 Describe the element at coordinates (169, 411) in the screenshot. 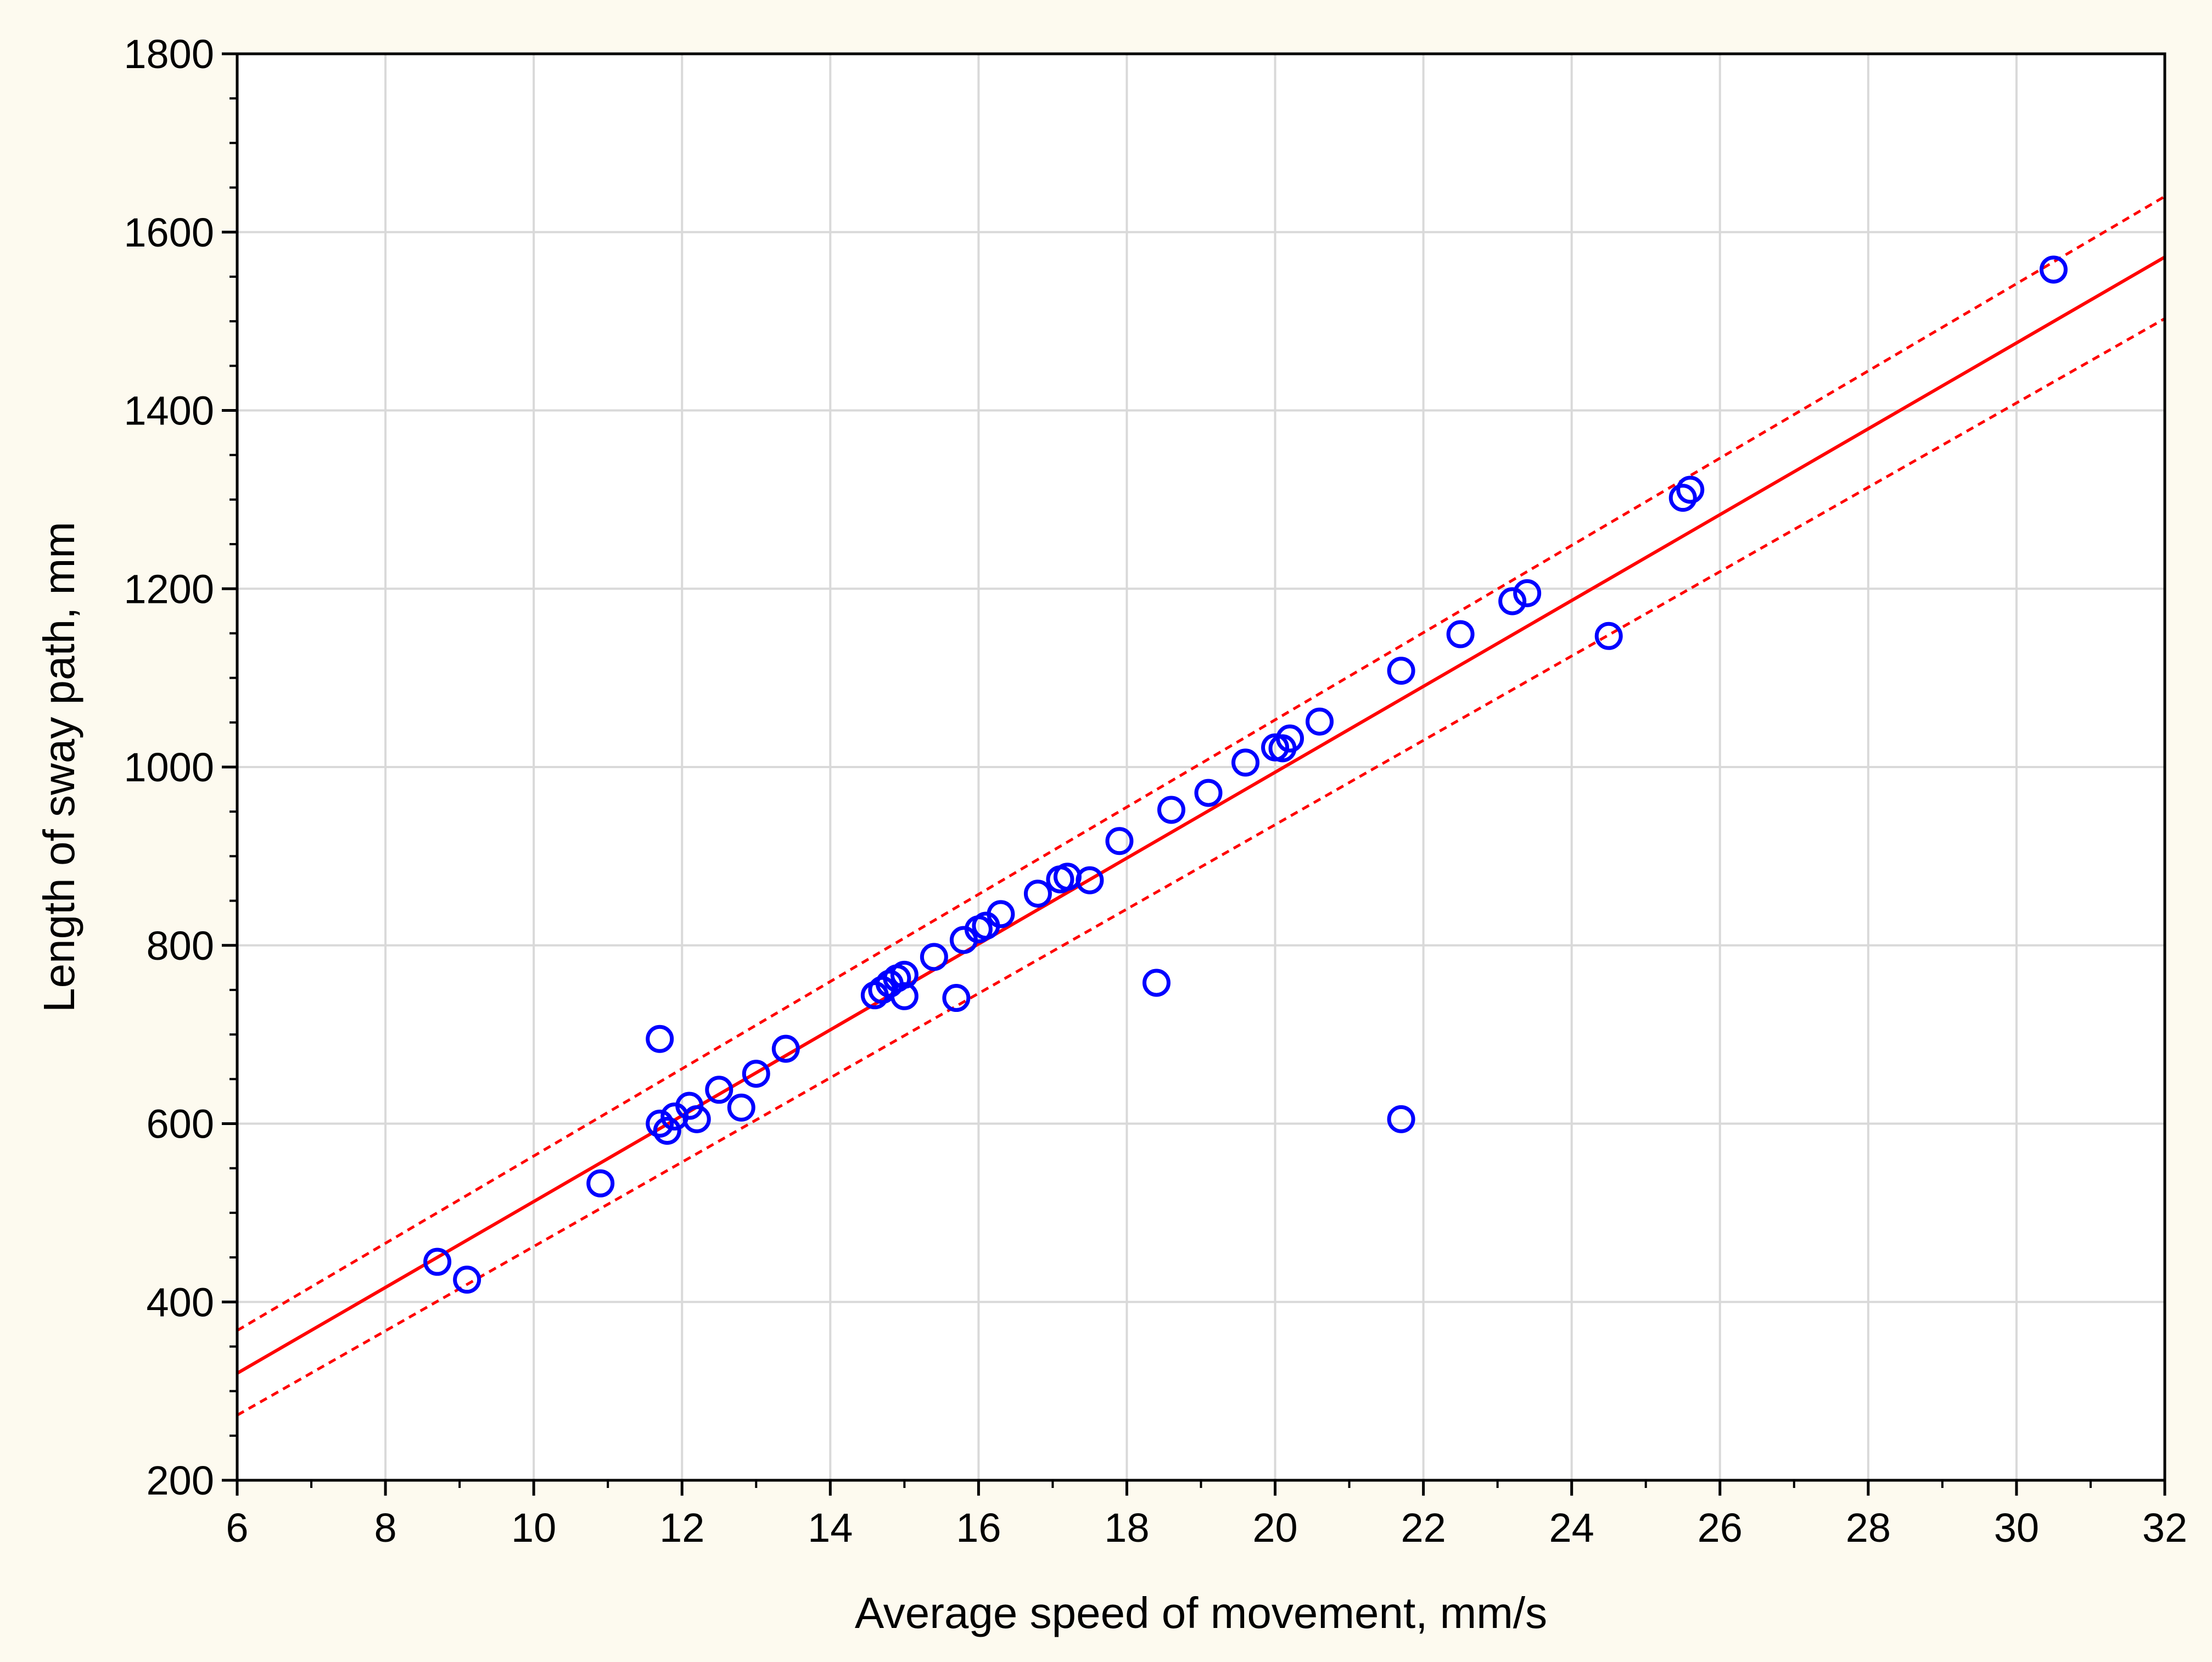

I see `y-tick-label: 1400` at that location.